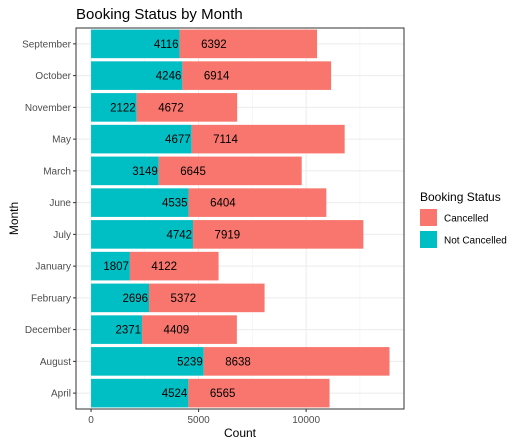 Image resolution: width=517 pixels, height=447 pixels. I want to click on legend-title: Booking Status, so click(460, 197).